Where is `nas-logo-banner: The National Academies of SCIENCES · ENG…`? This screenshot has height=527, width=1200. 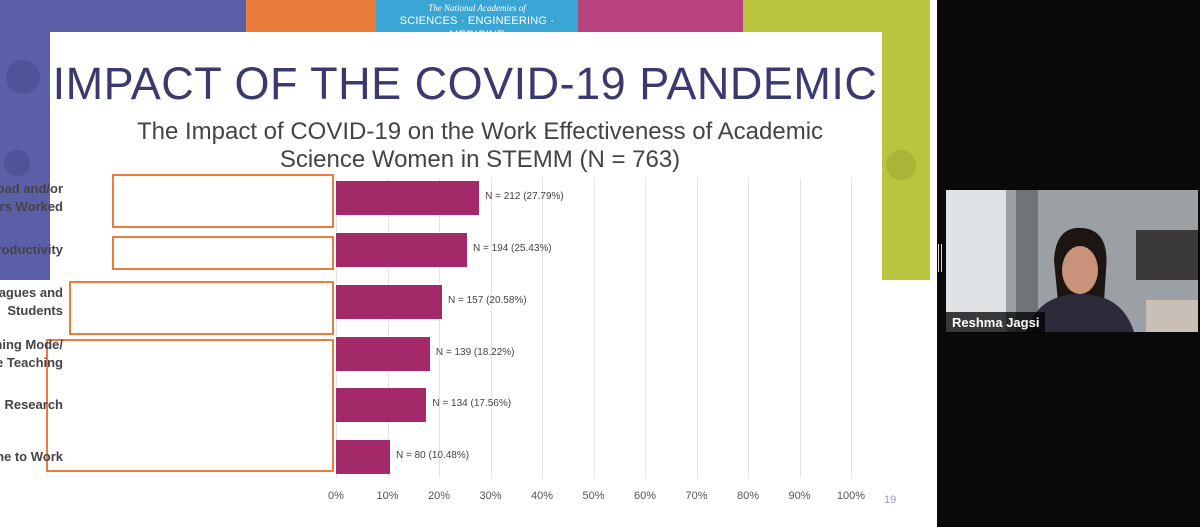
nas-logo-banner: The National Academies of SCIENCES · ENG… is located at coordinates (477, 20).